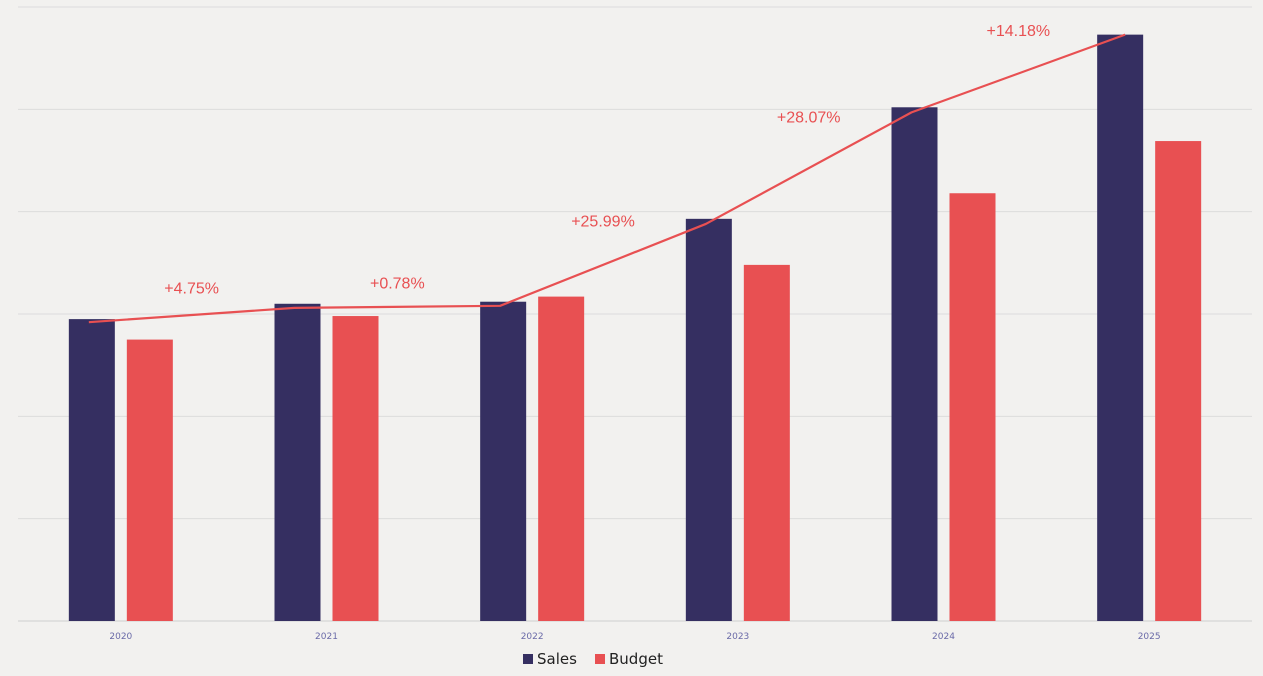 The image size is (1263, 676). What do you see at coordinates (766, 442) in the screenshot?
I see `bar-budget-2023` at bounding box center [766, 442].